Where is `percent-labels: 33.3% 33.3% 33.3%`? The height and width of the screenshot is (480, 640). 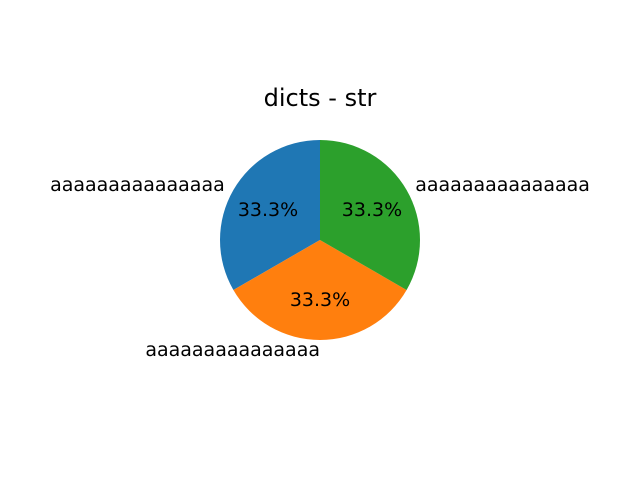 percent-labels: 33.3% 33.3% 33.3% is located at coordinates (320, 255).